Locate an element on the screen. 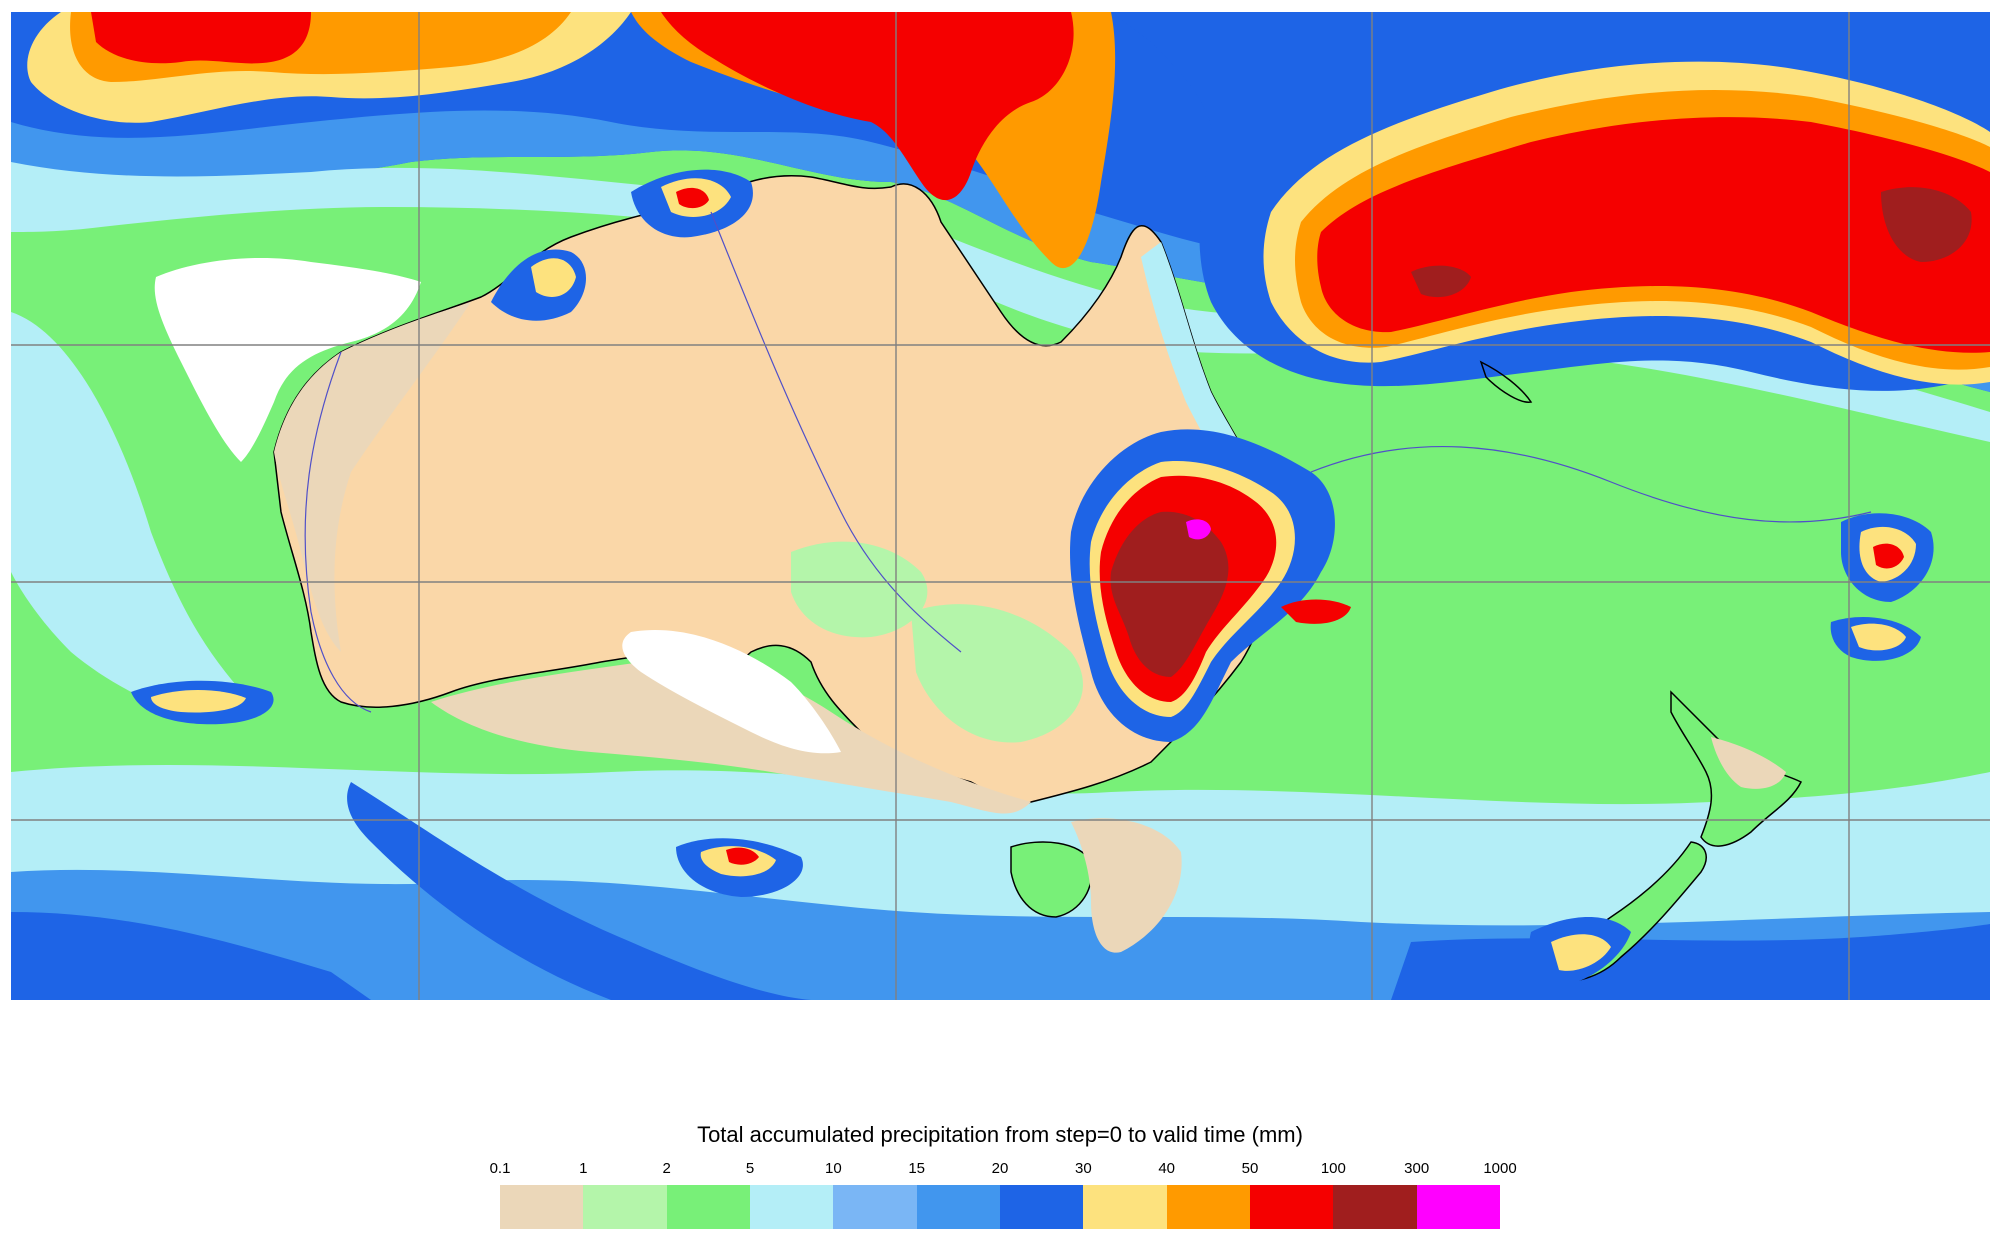 This screenshot has height=1248, width=2000. north-rain-red is located at coordinates (201, 38).